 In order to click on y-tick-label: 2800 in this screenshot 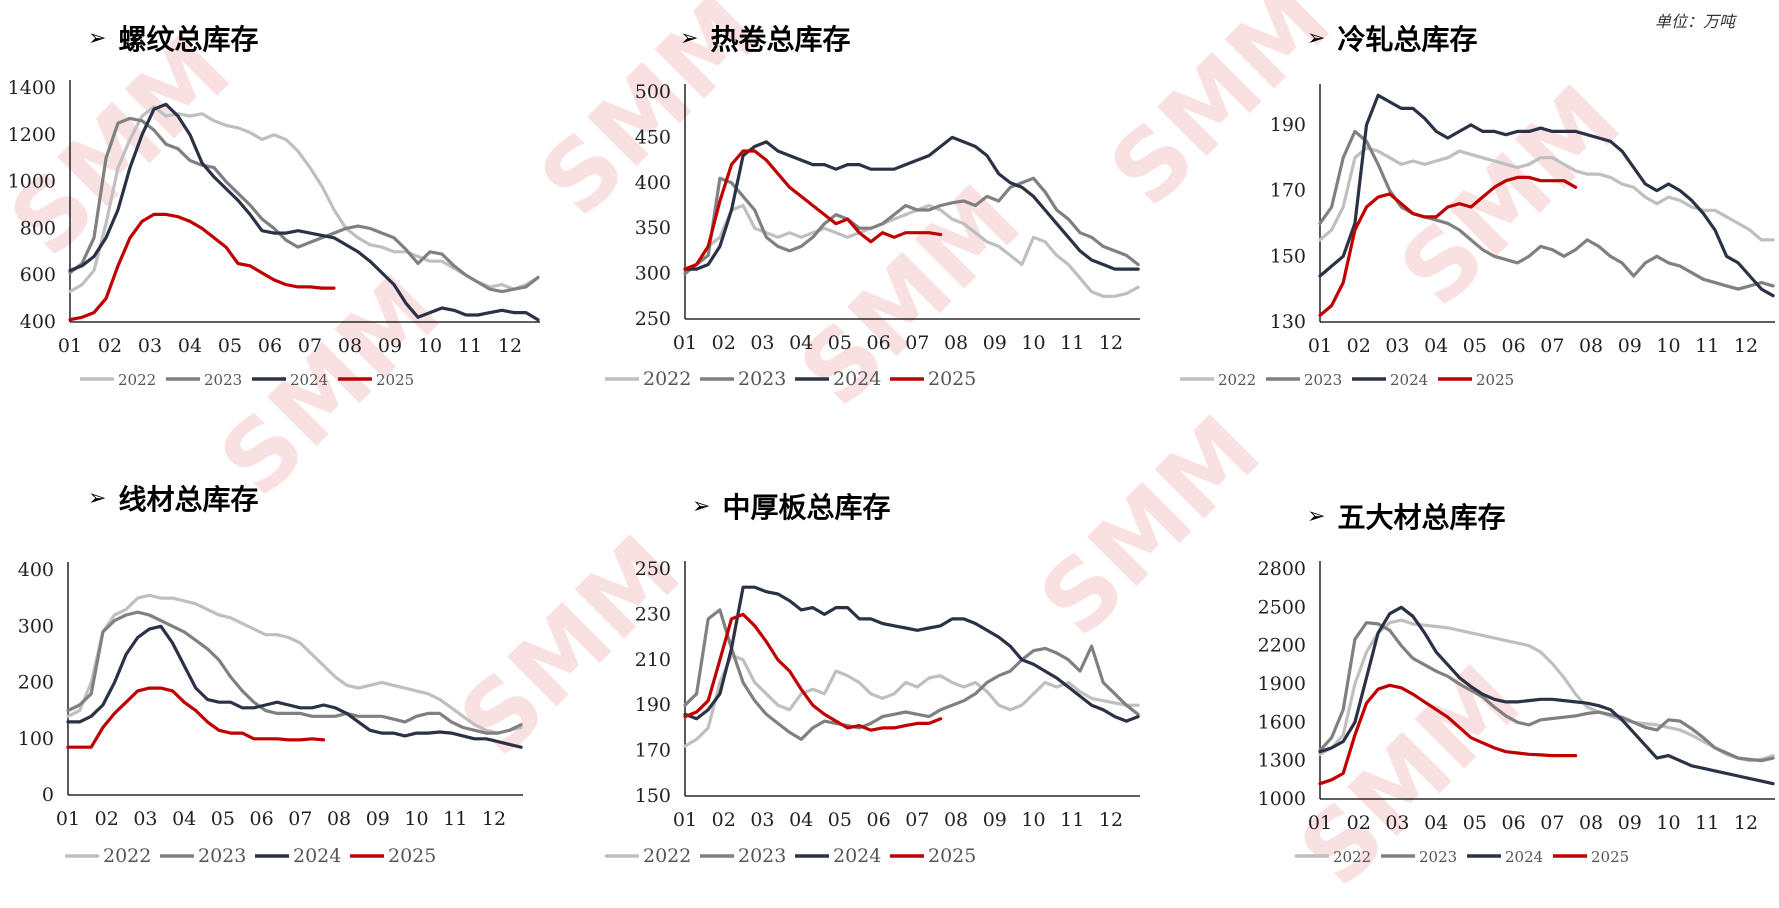, I will do `click(1282, 569)`.